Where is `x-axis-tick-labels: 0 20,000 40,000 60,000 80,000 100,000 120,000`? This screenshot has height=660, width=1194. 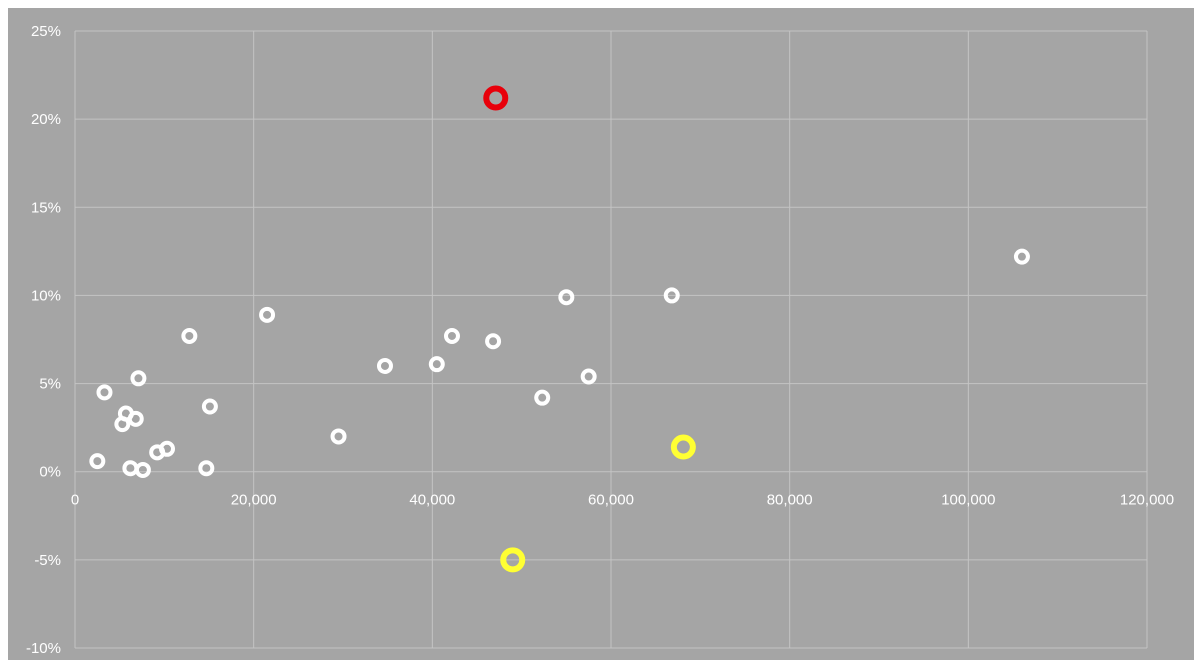 x-axis-tick-labels: 0 20,000 40,000 60,000 80,000 100,000 120,000 is located at coordinates (622, 500).